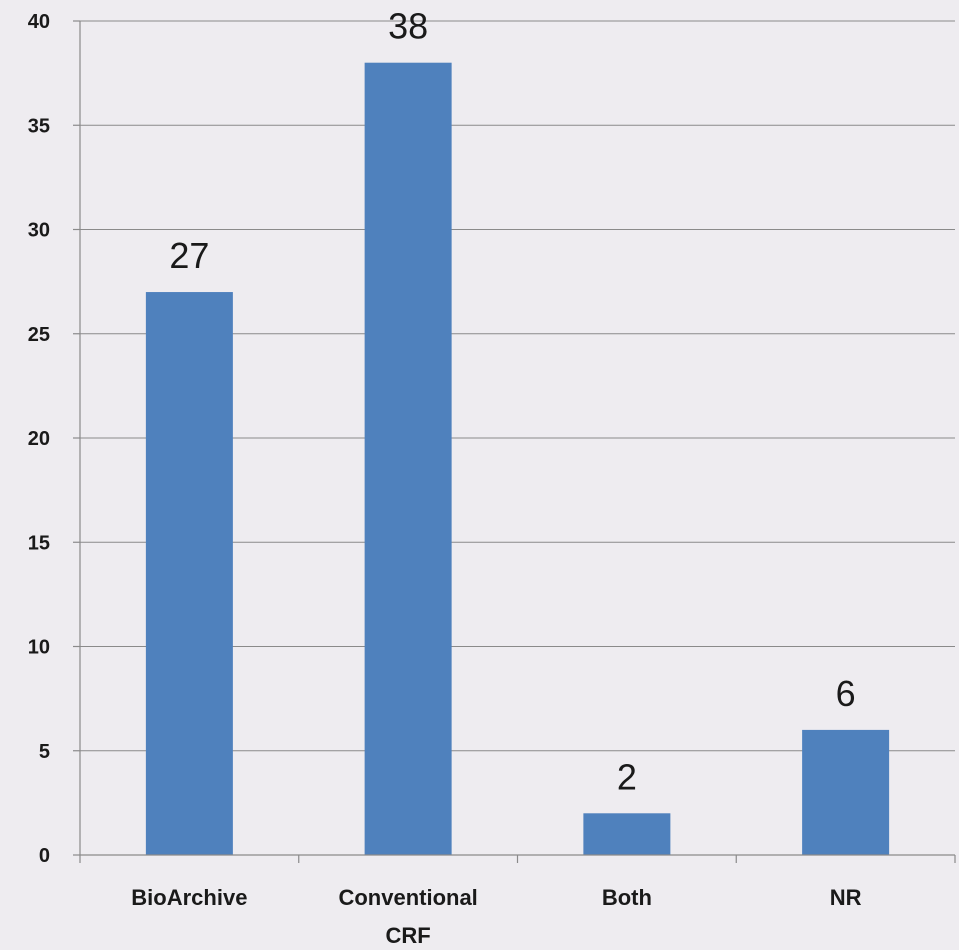 The height and width of the screenshot is (950, 959). What do you see at coordinates (189, 255) in the screenshot?
I see `data-label-0: 27` at bounding box center [189, 255].